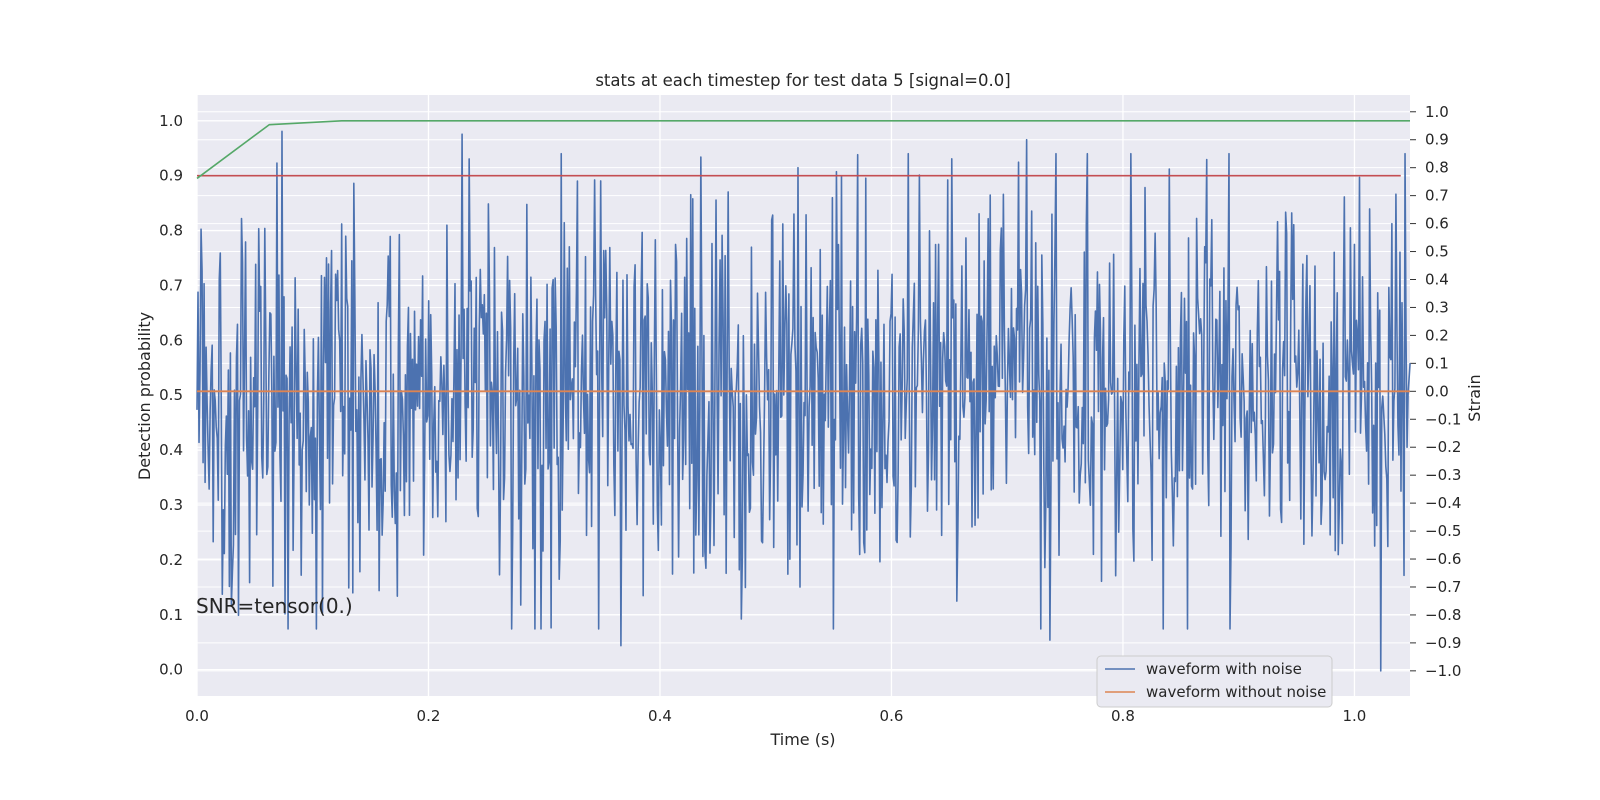 The height and width of the screenshot is (800, 1600). Describe the element at coordinates (1437, 279) in the screenshot. I see `right-y-tick-label: 0.4` at that location.